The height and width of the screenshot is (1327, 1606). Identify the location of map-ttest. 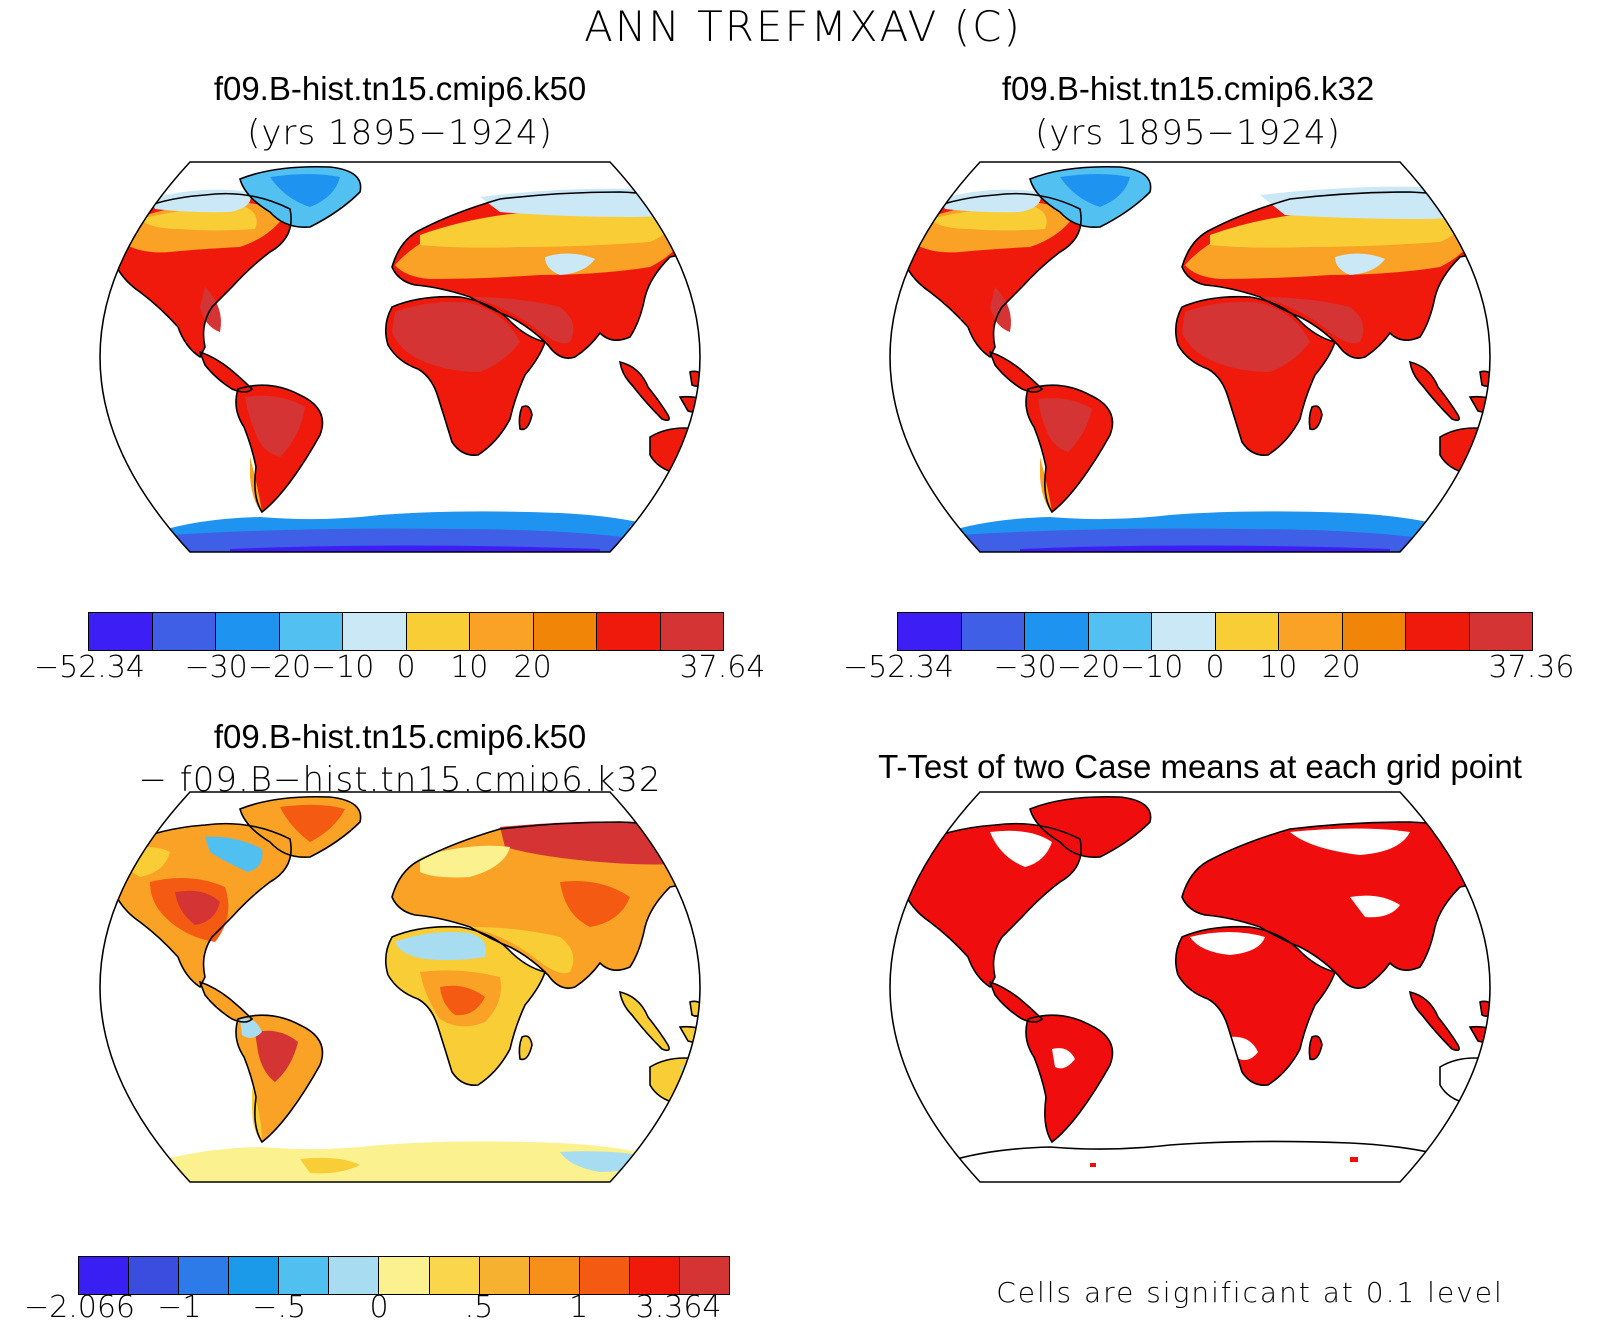
(1202, 987).